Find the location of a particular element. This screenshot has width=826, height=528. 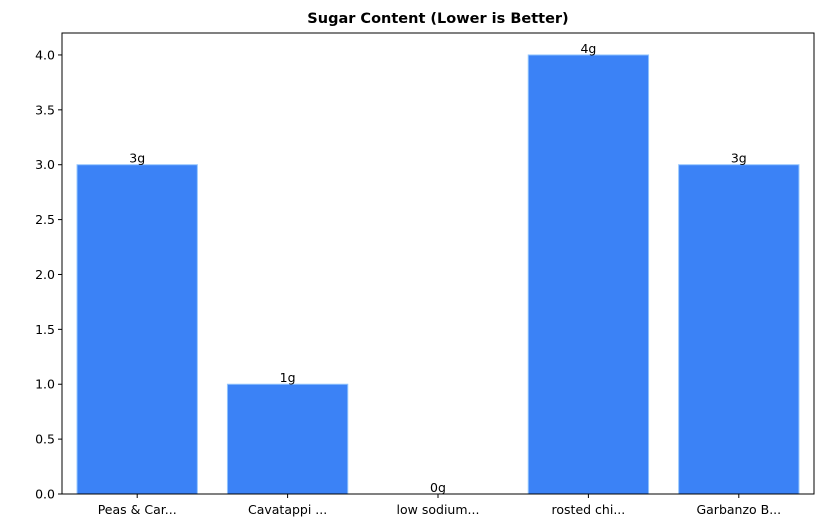

y-tick-label: 3.5 is located at coordinates (45, 109).